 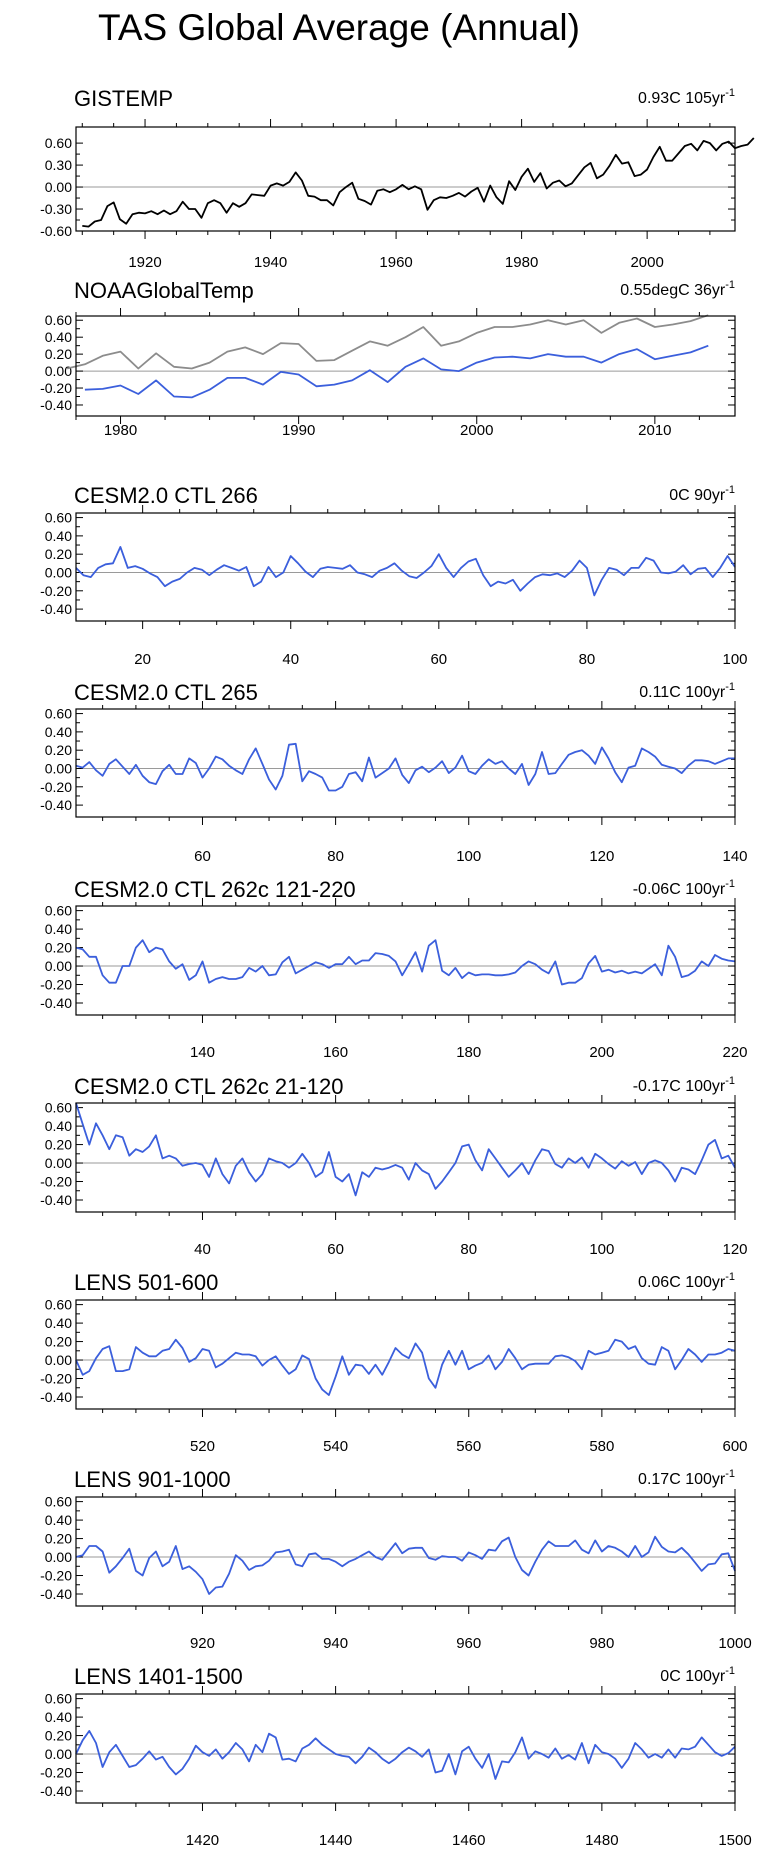 I want to click on xtick-label: 220, so click(x=734, y=1052).